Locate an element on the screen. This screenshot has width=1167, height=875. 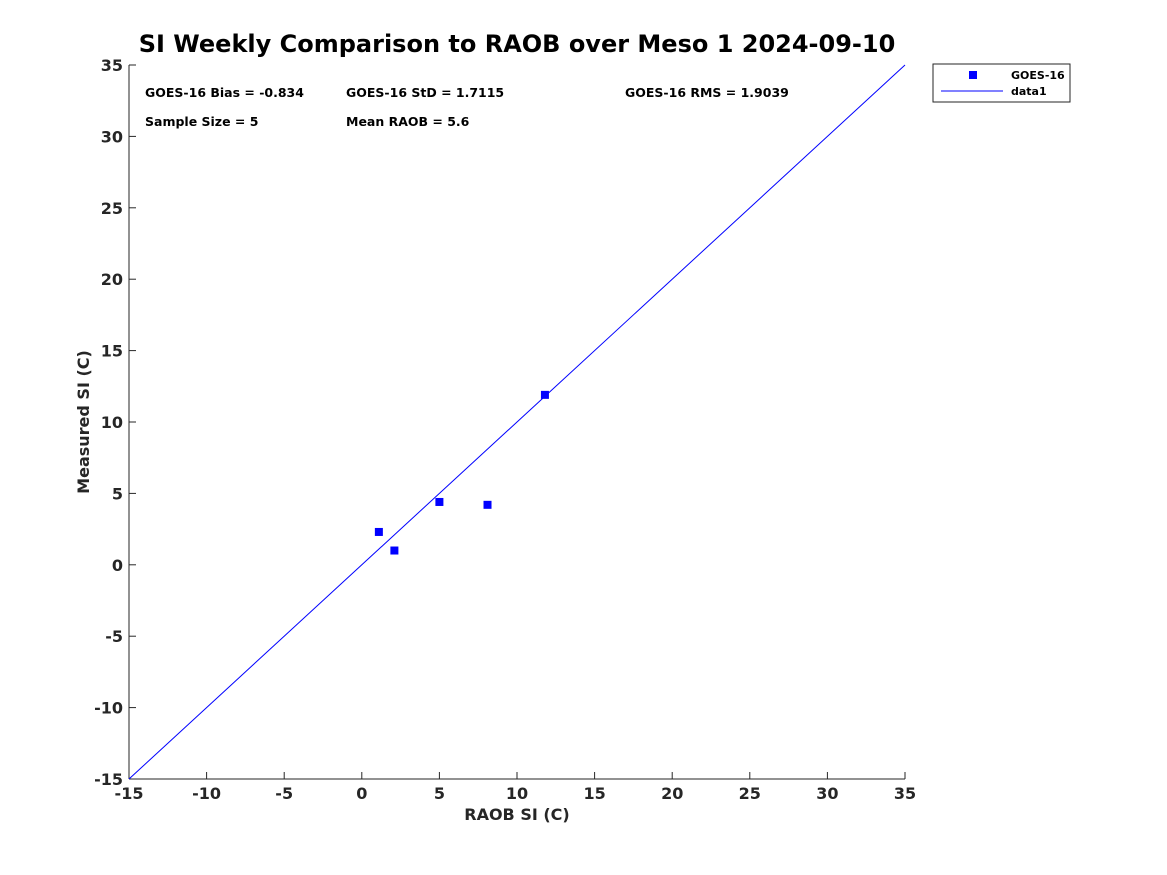
y-tick-label: 0 is located at coordinates (117, 565).